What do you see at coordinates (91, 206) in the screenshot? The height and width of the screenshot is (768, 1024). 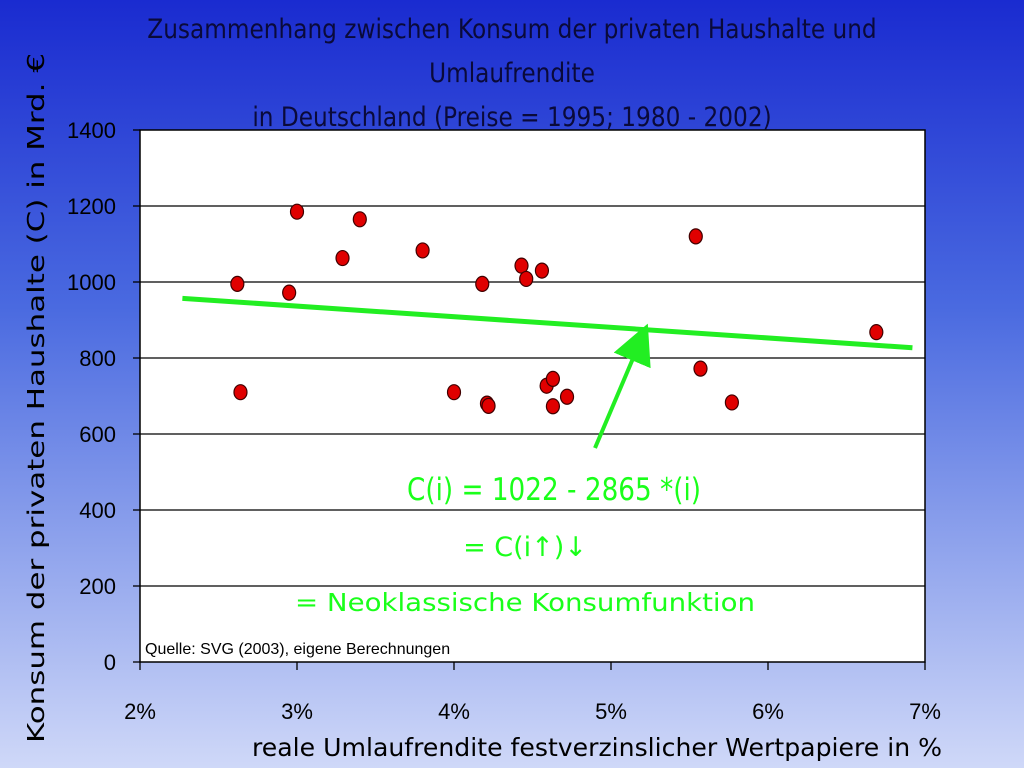 I see `y-tick-label: 1200` at bounding box center [91, 206].